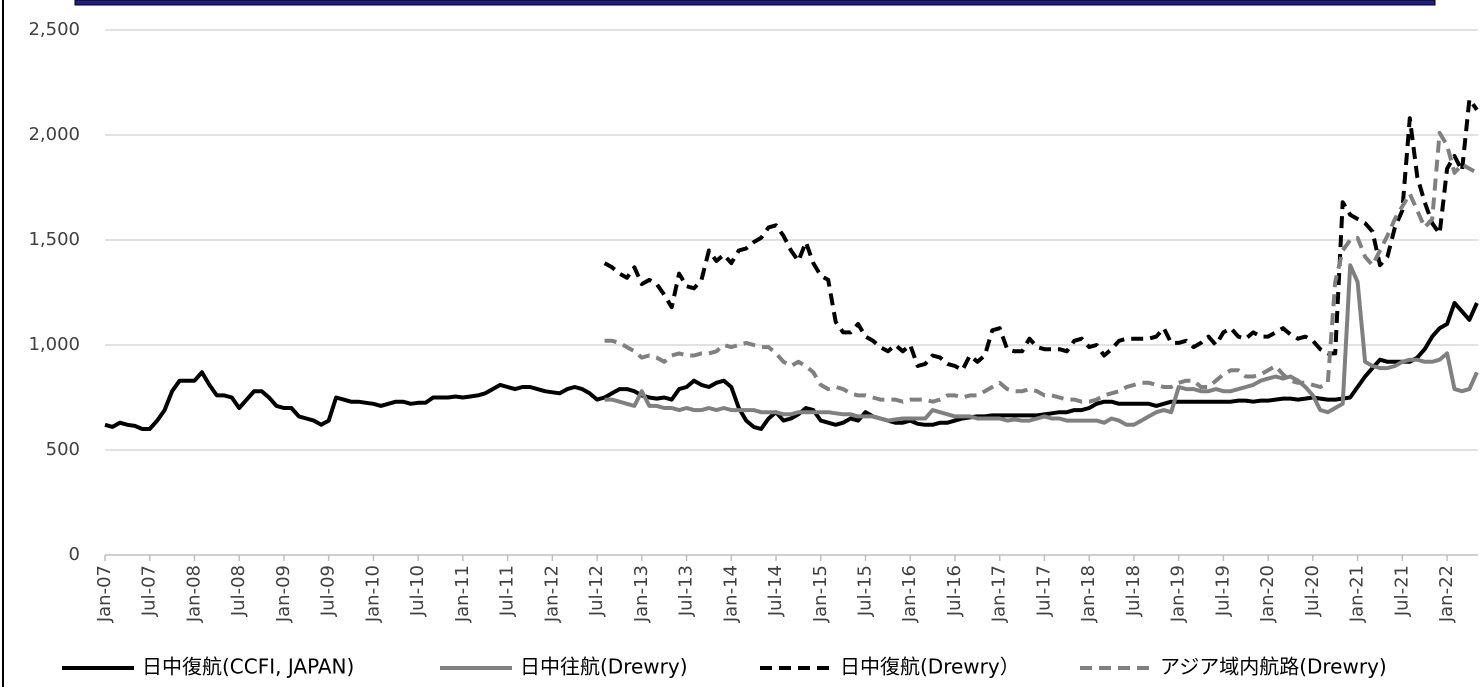  Describe the element at coordinates (954, 591) in the screenshot. I see `x-tick-label: Jul-16` at that location.